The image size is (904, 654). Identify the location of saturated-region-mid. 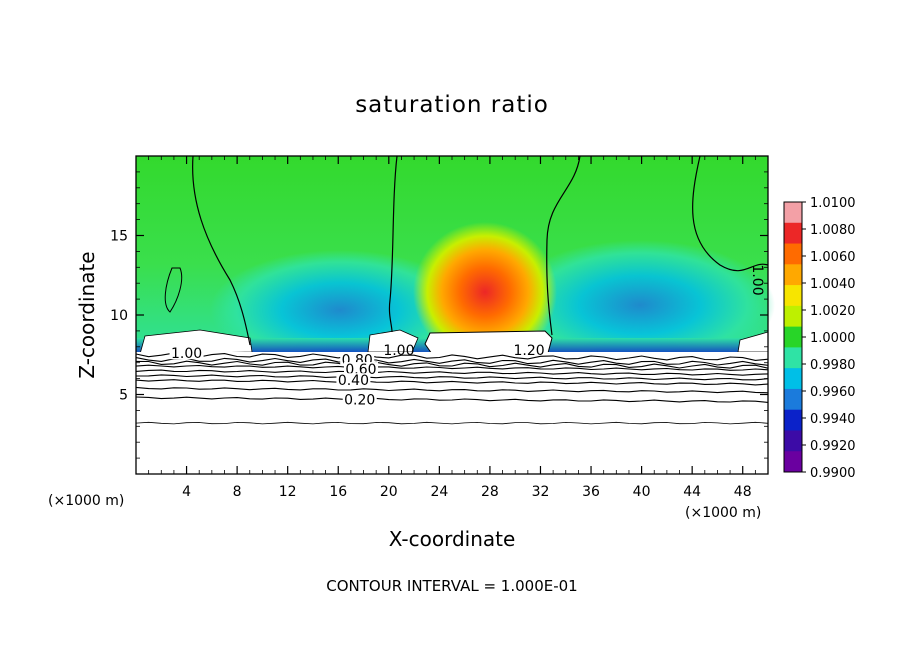
(393, 341).